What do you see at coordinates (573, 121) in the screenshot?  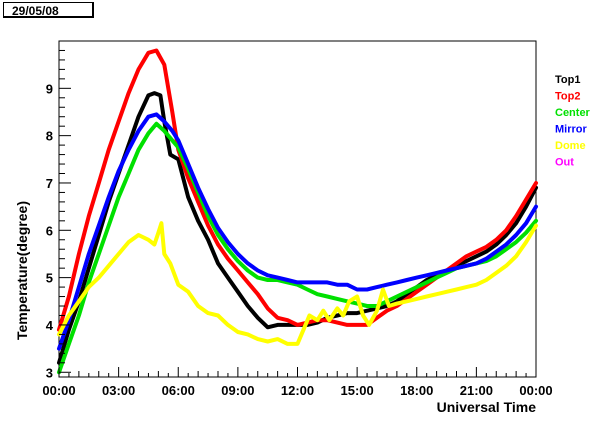 I see `legend: Top1 Top2 Center Mirror Dome Out` at bounding box center [573, 121].